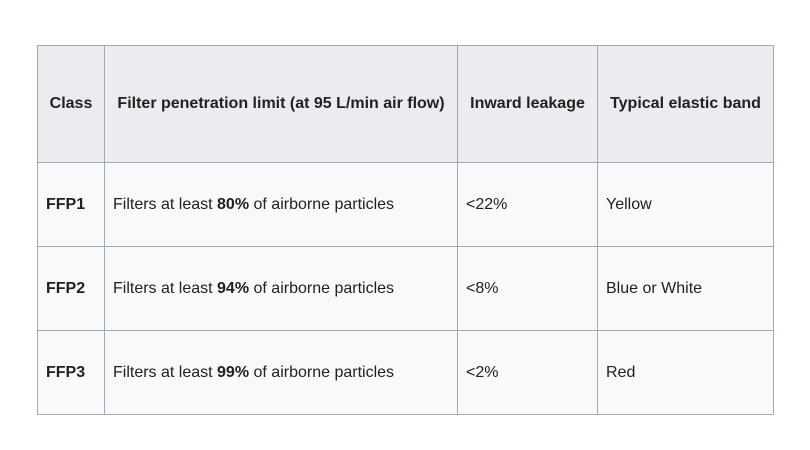  I want to click on row-class-label: FFP3, so click(71, 372).